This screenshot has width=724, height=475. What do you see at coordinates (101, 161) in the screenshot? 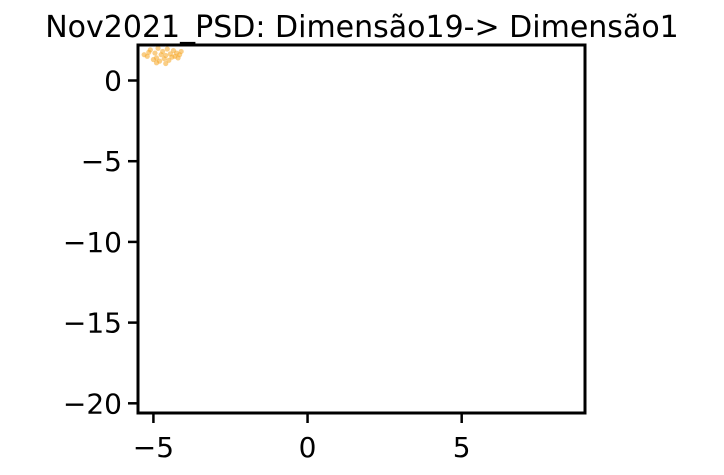
I see `y-tick-label: −5` at bounding box center [101, 161].